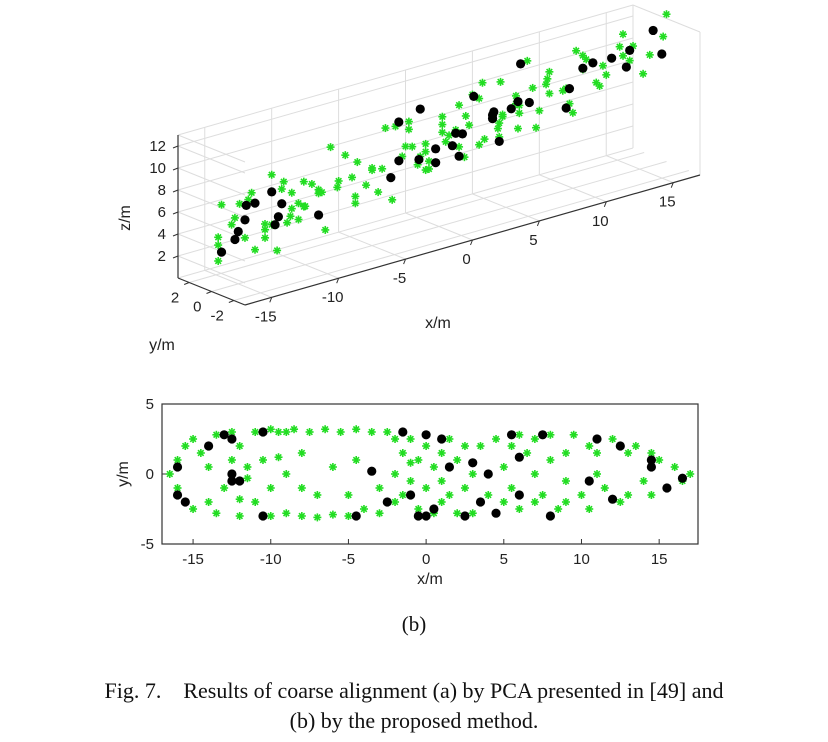  I want to click on z-axis-label: z/m, so click(125, 218).